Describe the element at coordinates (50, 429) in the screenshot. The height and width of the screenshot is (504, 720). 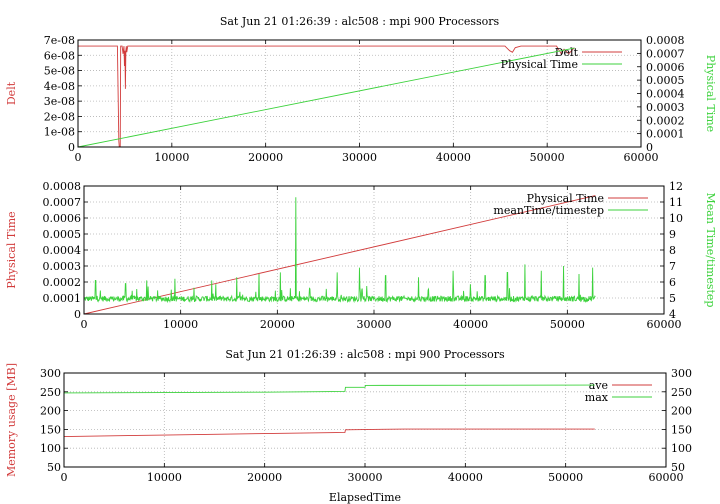
I see `y-tick-label: 150` at that location.